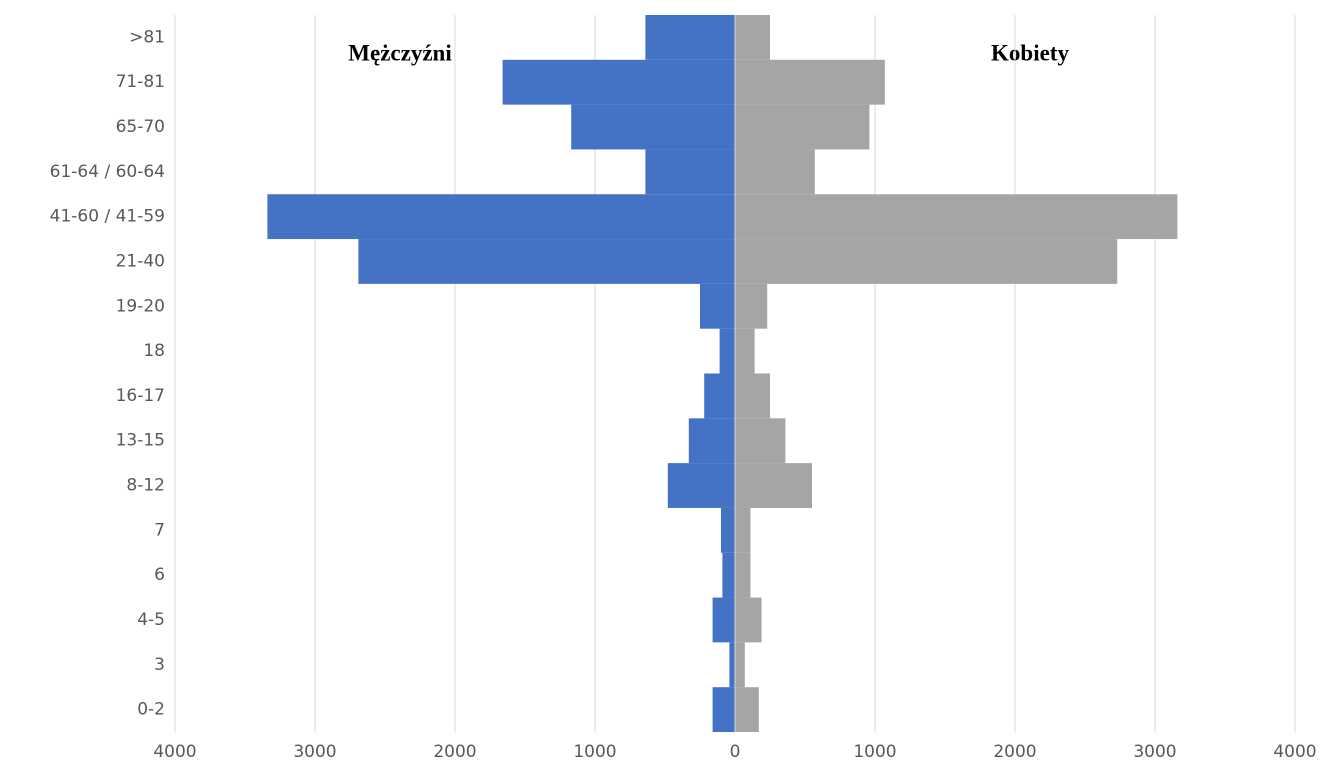  What do you see at coordinates (400, 52) in the screenshot?
I see `annotation: Mężczyźni` at bounding box center [400, 52].